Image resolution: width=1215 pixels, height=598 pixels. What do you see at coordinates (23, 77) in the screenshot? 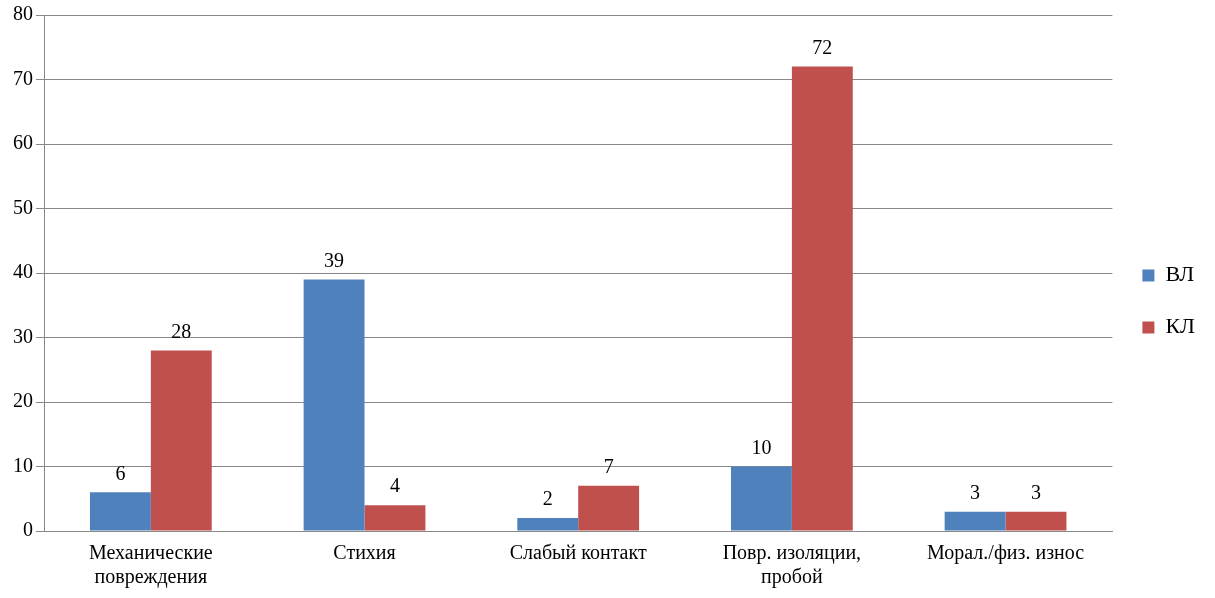
I see `y-tick-label: 70` at bounding box center [23, 77].